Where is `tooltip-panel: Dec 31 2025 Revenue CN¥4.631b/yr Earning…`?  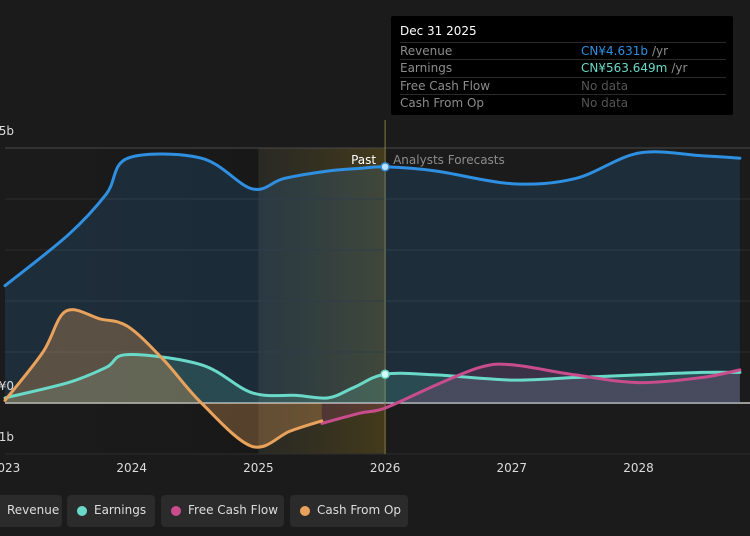
tooltip-panel: Dec 31 2025 Revenue CN¥4.631b/yr Earning… is located at coordinates (562, 65).